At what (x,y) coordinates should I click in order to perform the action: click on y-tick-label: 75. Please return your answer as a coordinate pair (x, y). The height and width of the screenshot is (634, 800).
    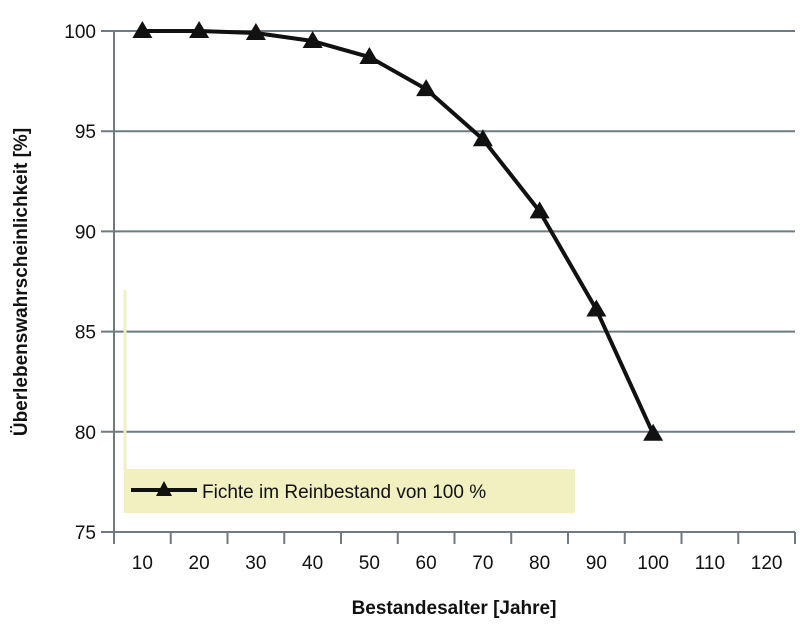
    Looking at the image, I should click on (85, 533).